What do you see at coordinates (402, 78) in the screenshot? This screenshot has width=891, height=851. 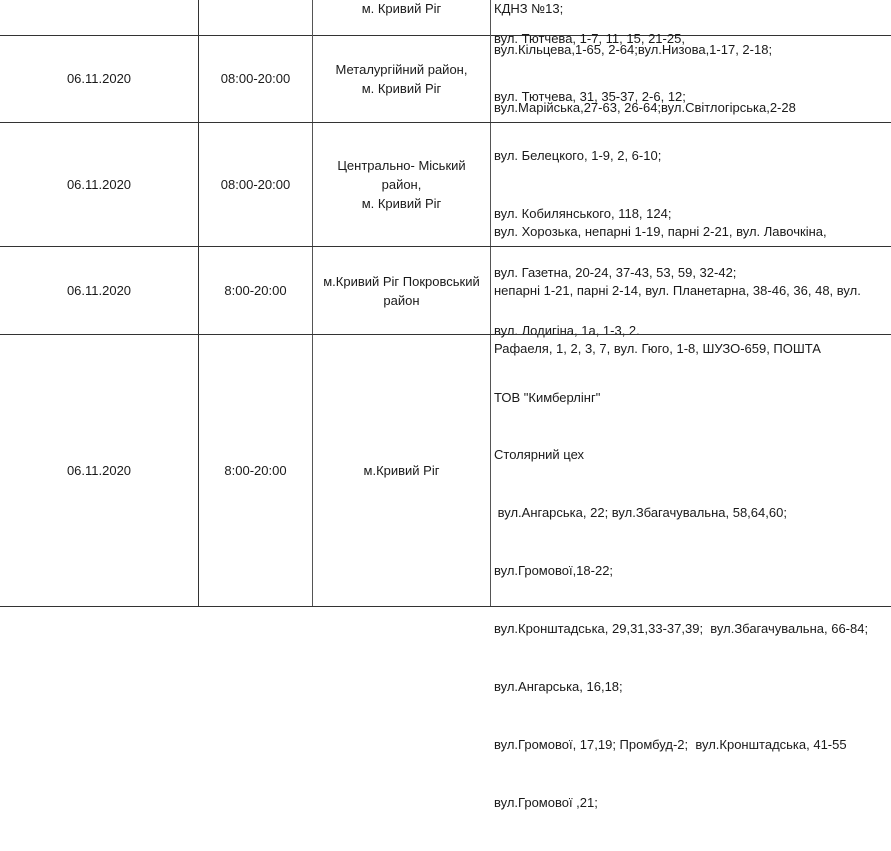 I see `district-cell: Металургійний район, м. Кривий Ріг` at bounding box center [402, 78].